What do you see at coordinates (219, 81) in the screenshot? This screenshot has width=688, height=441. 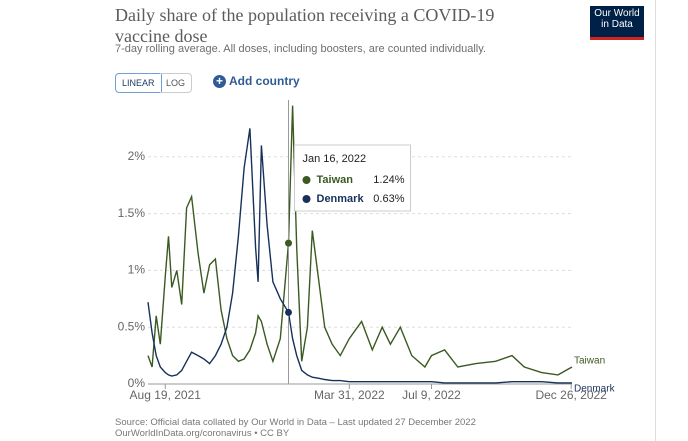 I see `plus-icon: +` at bounding box center [219, 81].